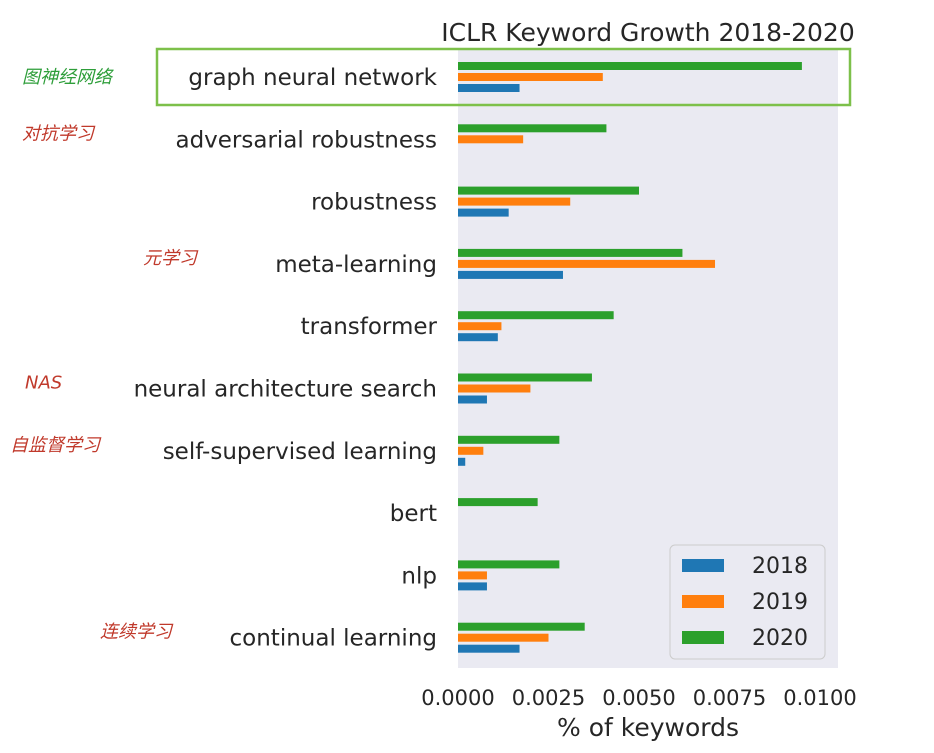  What do you see at coordinates (489, 648) in the screenshot?
I see `bar-2018-continual-learning` at bounding box center [489, 648].